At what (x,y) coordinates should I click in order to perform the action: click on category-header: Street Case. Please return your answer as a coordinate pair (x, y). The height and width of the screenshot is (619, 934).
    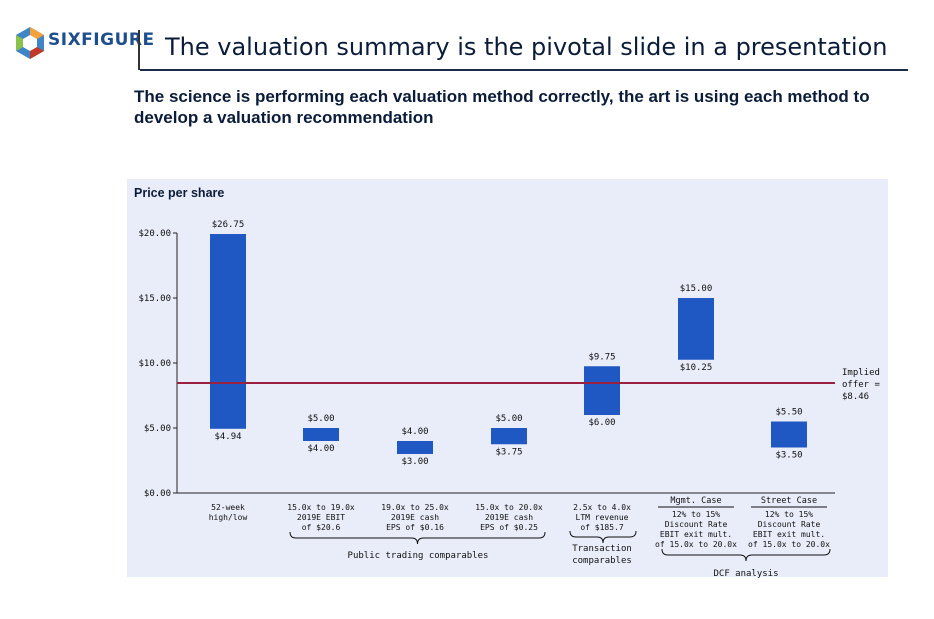
    Looking at the image, I should click on (789, 501).